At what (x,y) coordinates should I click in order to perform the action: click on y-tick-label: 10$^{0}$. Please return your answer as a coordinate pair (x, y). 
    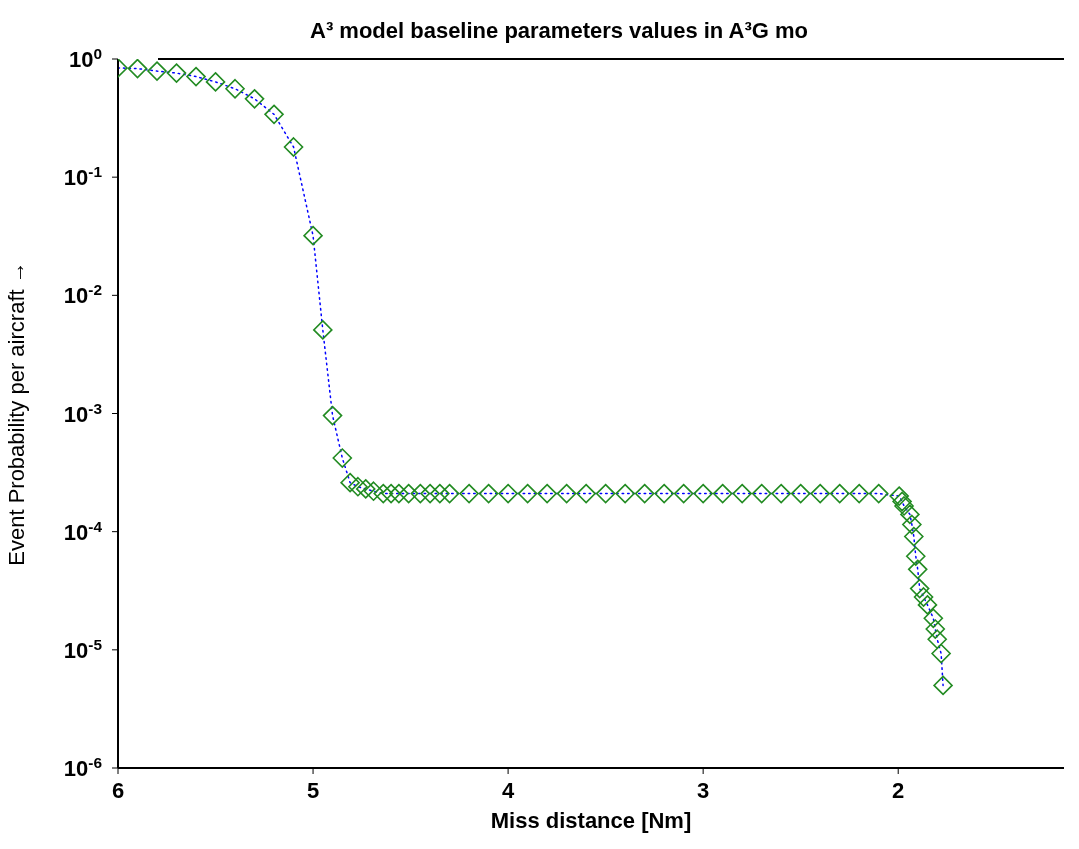
    Looking at the image, I should click on (85, 58).